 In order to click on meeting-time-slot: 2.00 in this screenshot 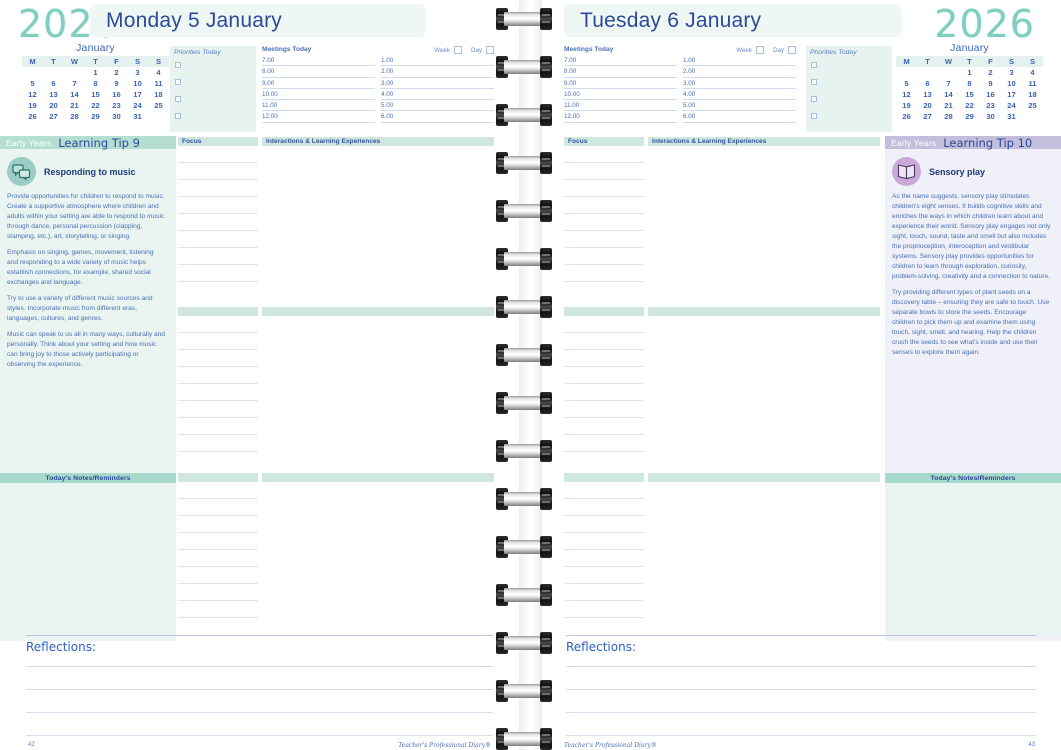, I will do `click(739, 72)`.